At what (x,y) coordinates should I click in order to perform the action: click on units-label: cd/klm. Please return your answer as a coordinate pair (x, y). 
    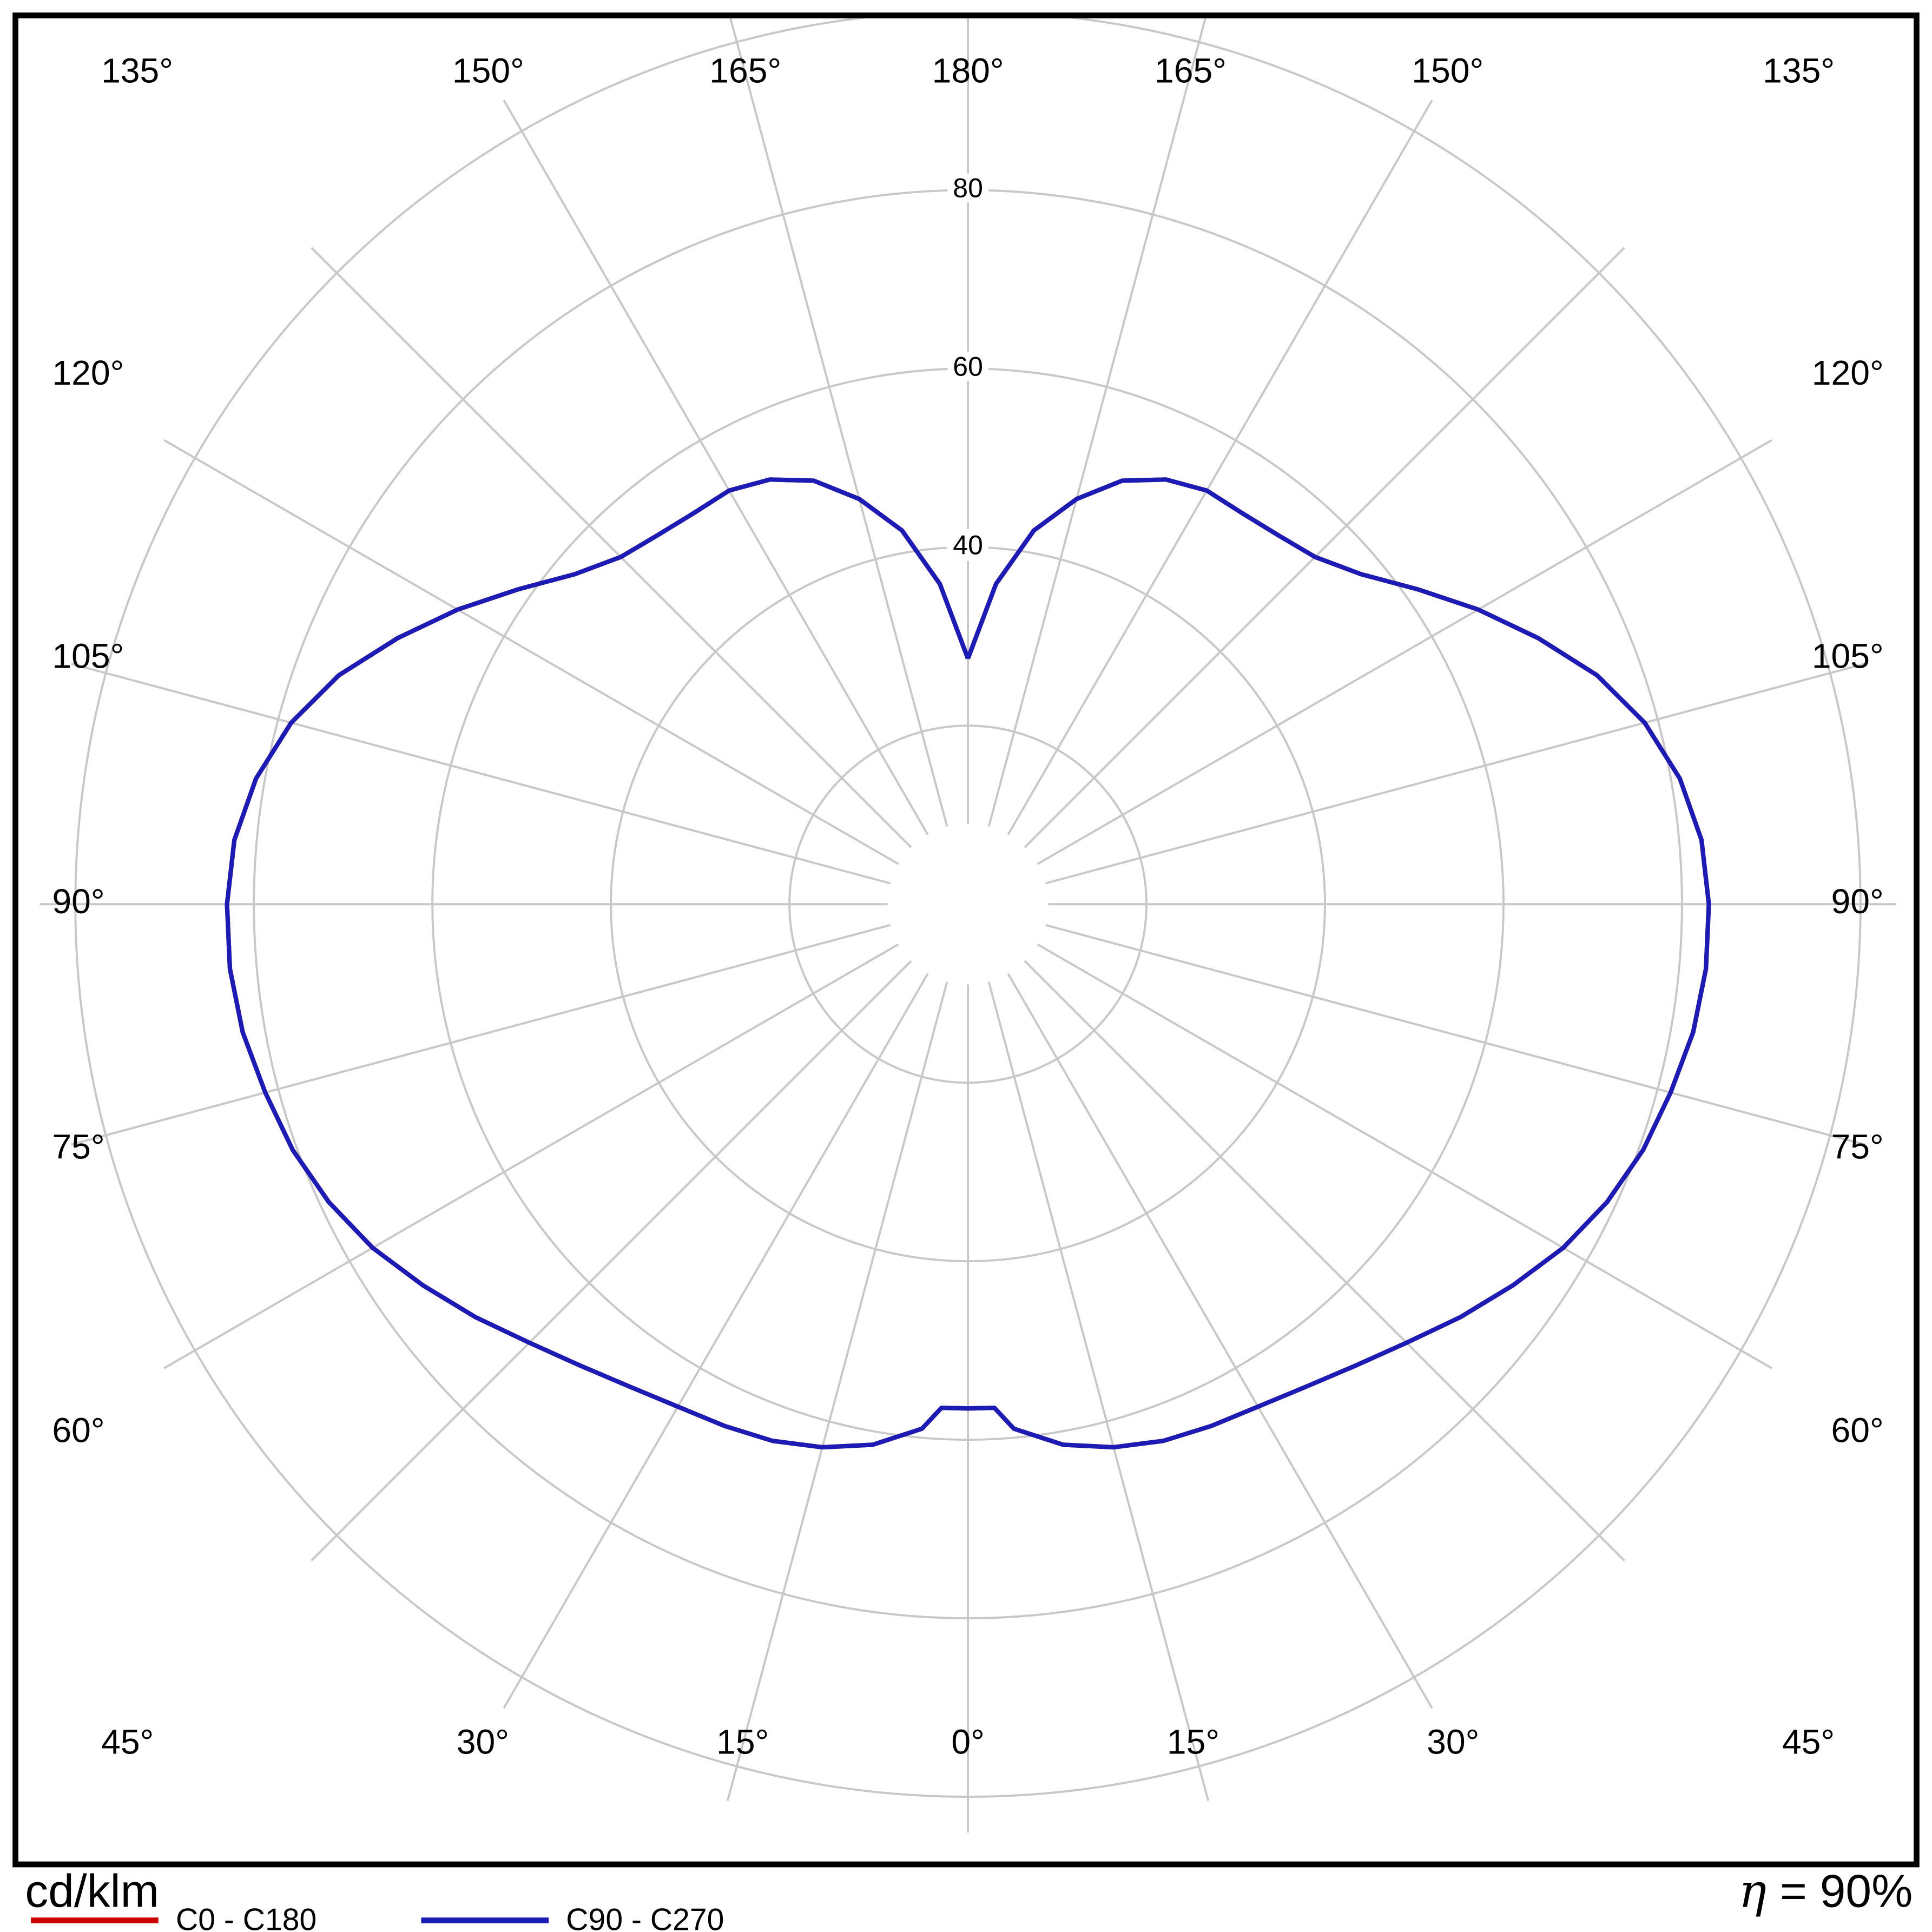
    Looking at the image, I should click on (92, 1891).